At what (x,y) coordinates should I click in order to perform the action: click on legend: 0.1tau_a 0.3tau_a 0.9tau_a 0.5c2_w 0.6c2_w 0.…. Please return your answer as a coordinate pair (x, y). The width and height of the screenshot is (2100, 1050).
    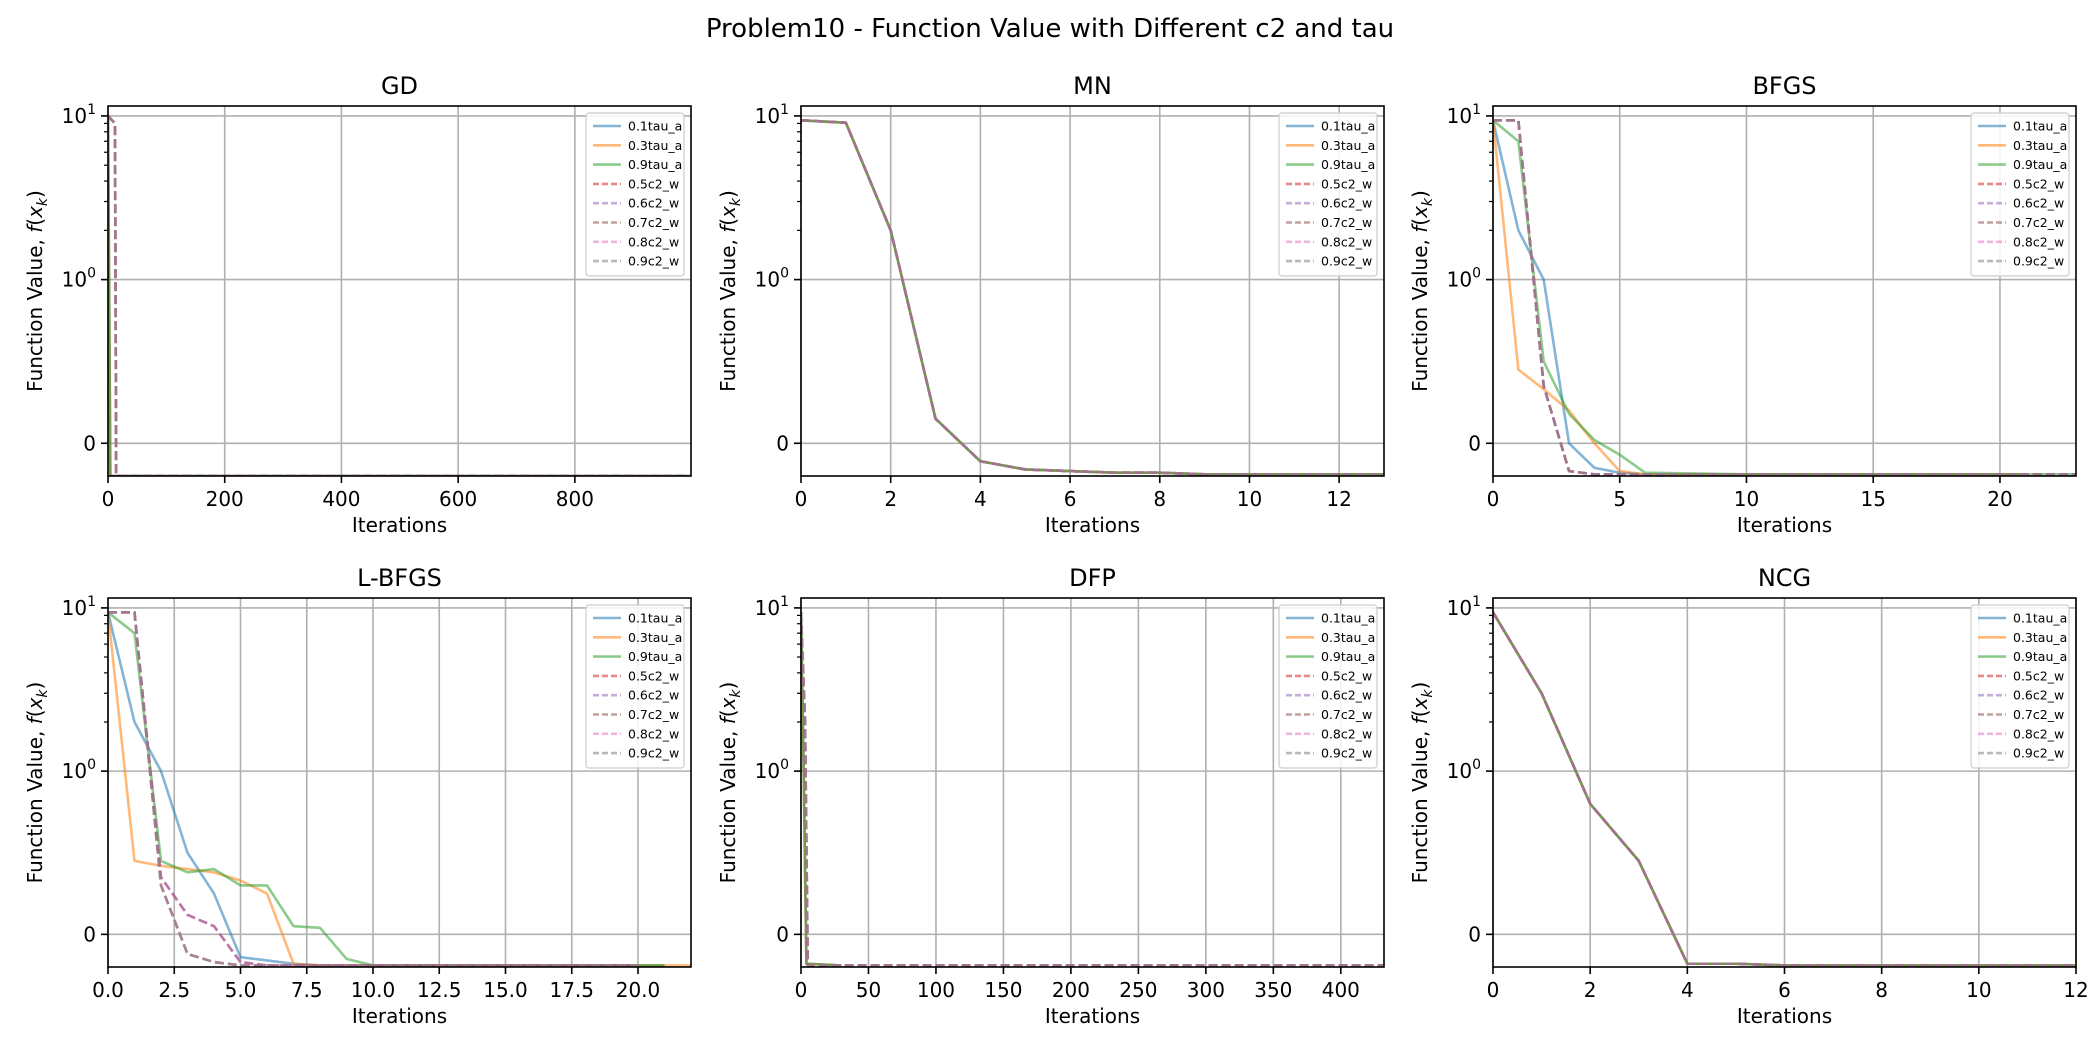
    Looking at the image, I should click on (635, 686).